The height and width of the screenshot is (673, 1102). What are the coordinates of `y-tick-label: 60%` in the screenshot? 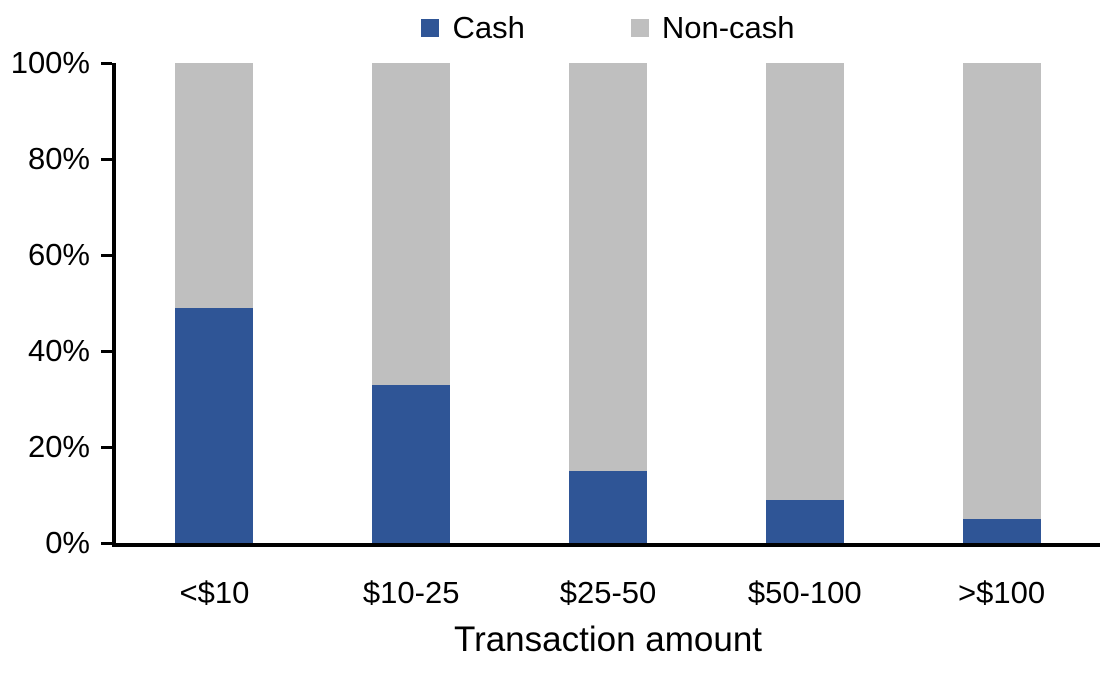 It's located at (58, 254).